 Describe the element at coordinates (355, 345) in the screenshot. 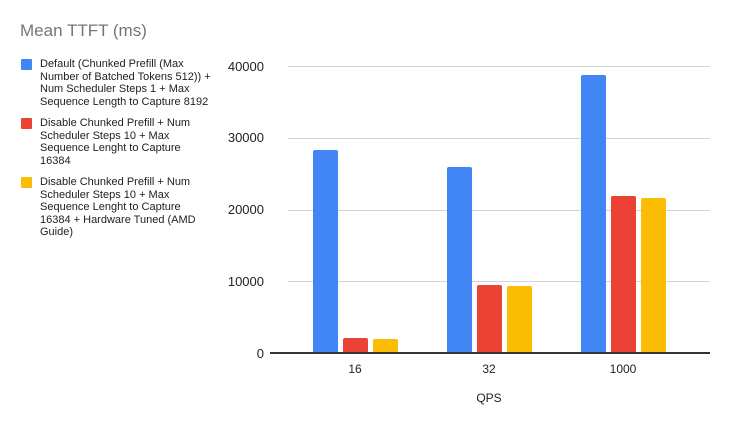

I see `bar-series1-qps16` at that location.